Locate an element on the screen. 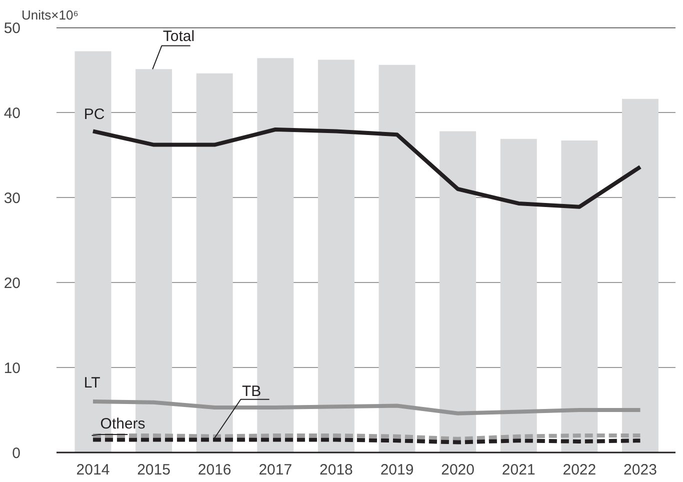 This screenshot has width=683, height=482. x-tick-label: 2014 is located at coordinates (93, 470).